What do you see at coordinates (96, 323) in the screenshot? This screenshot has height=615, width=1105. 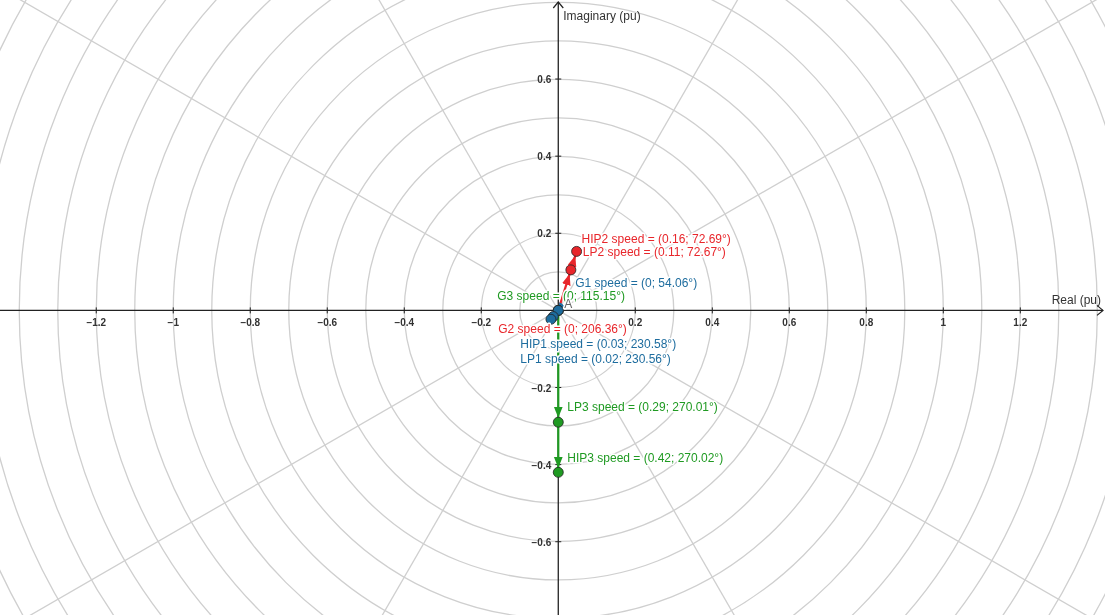 I see `x-tick-label: −1.2` at bounding box center [96, 323].